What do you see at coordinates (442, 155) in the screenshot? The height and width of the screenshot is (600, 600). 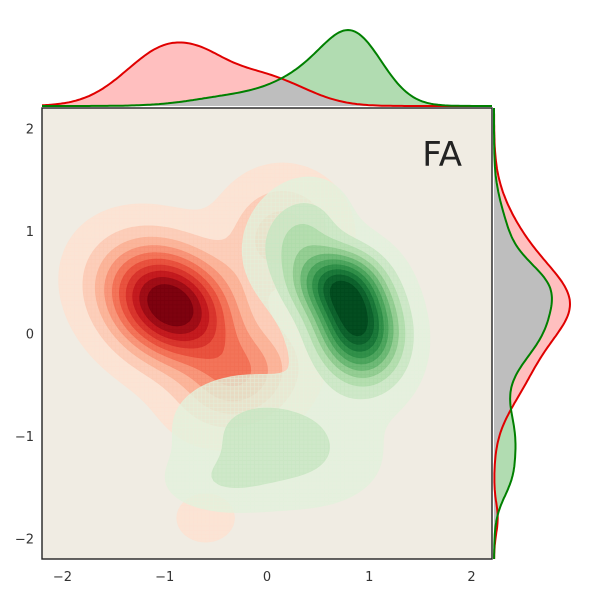 I see `panel-label: FA` at bounding box center [442, 155].